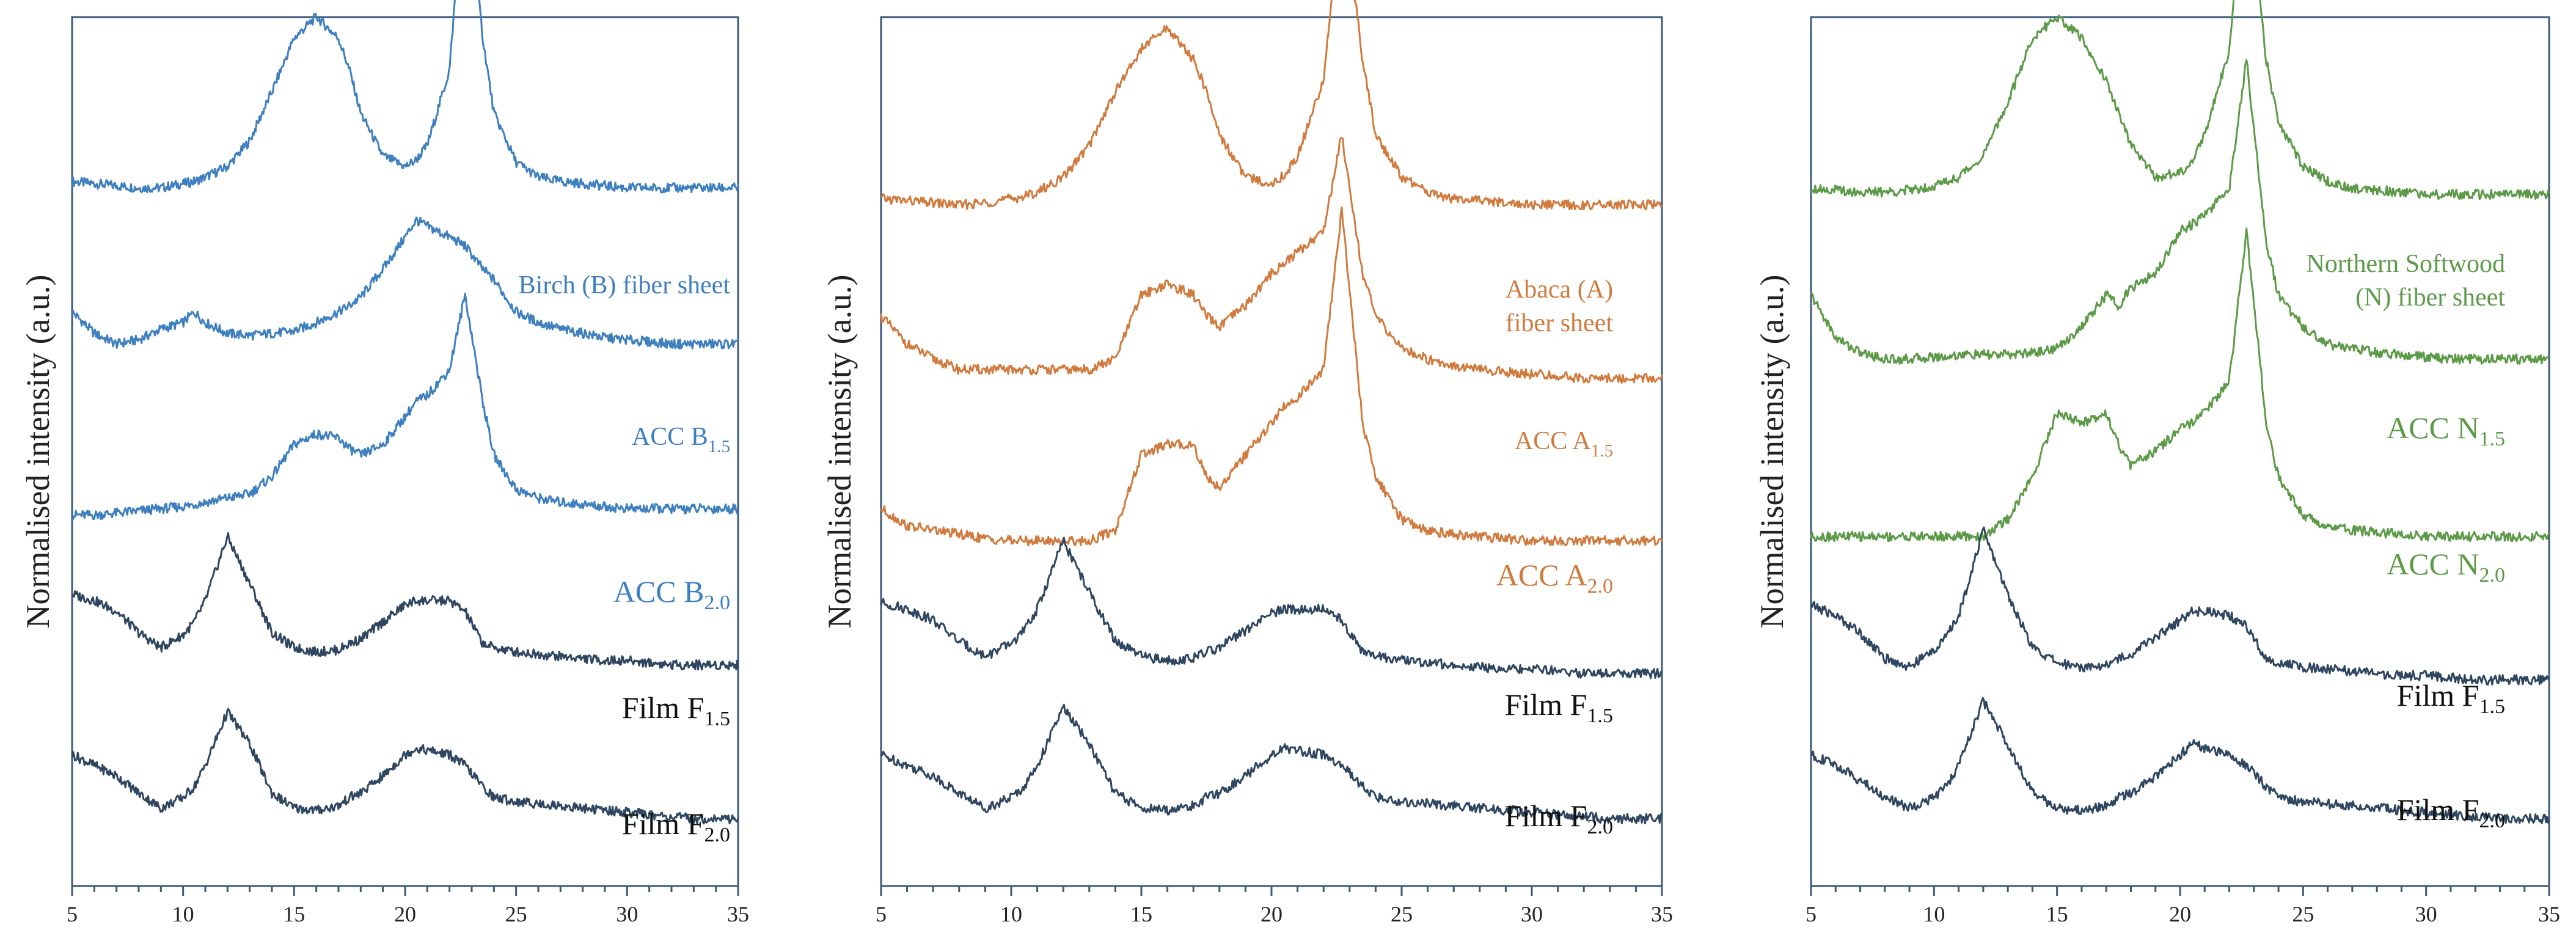  What do you see at coordinates (2430, 298) in the screenshot?
I see `series-label-line2: (N) fiber sheet` at bounding box center [2430, 298].